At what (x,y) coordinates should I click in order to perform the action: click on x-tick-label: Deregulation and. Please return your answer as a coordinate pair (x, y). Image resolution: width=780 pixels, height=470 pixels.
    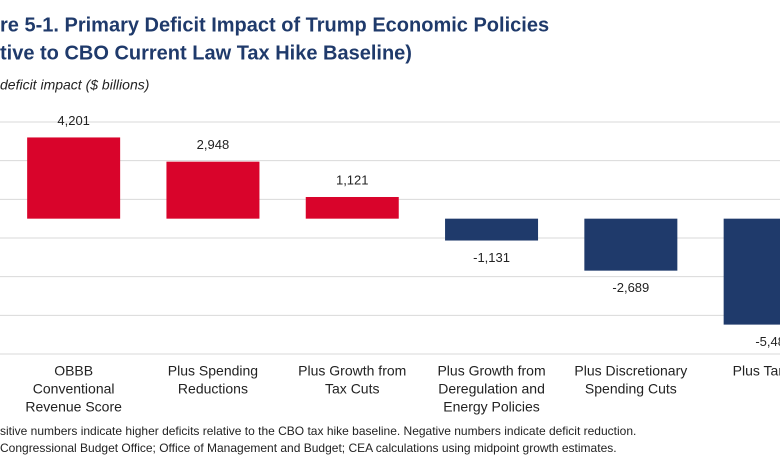
    Looking at the image, I should click on (491, 389).